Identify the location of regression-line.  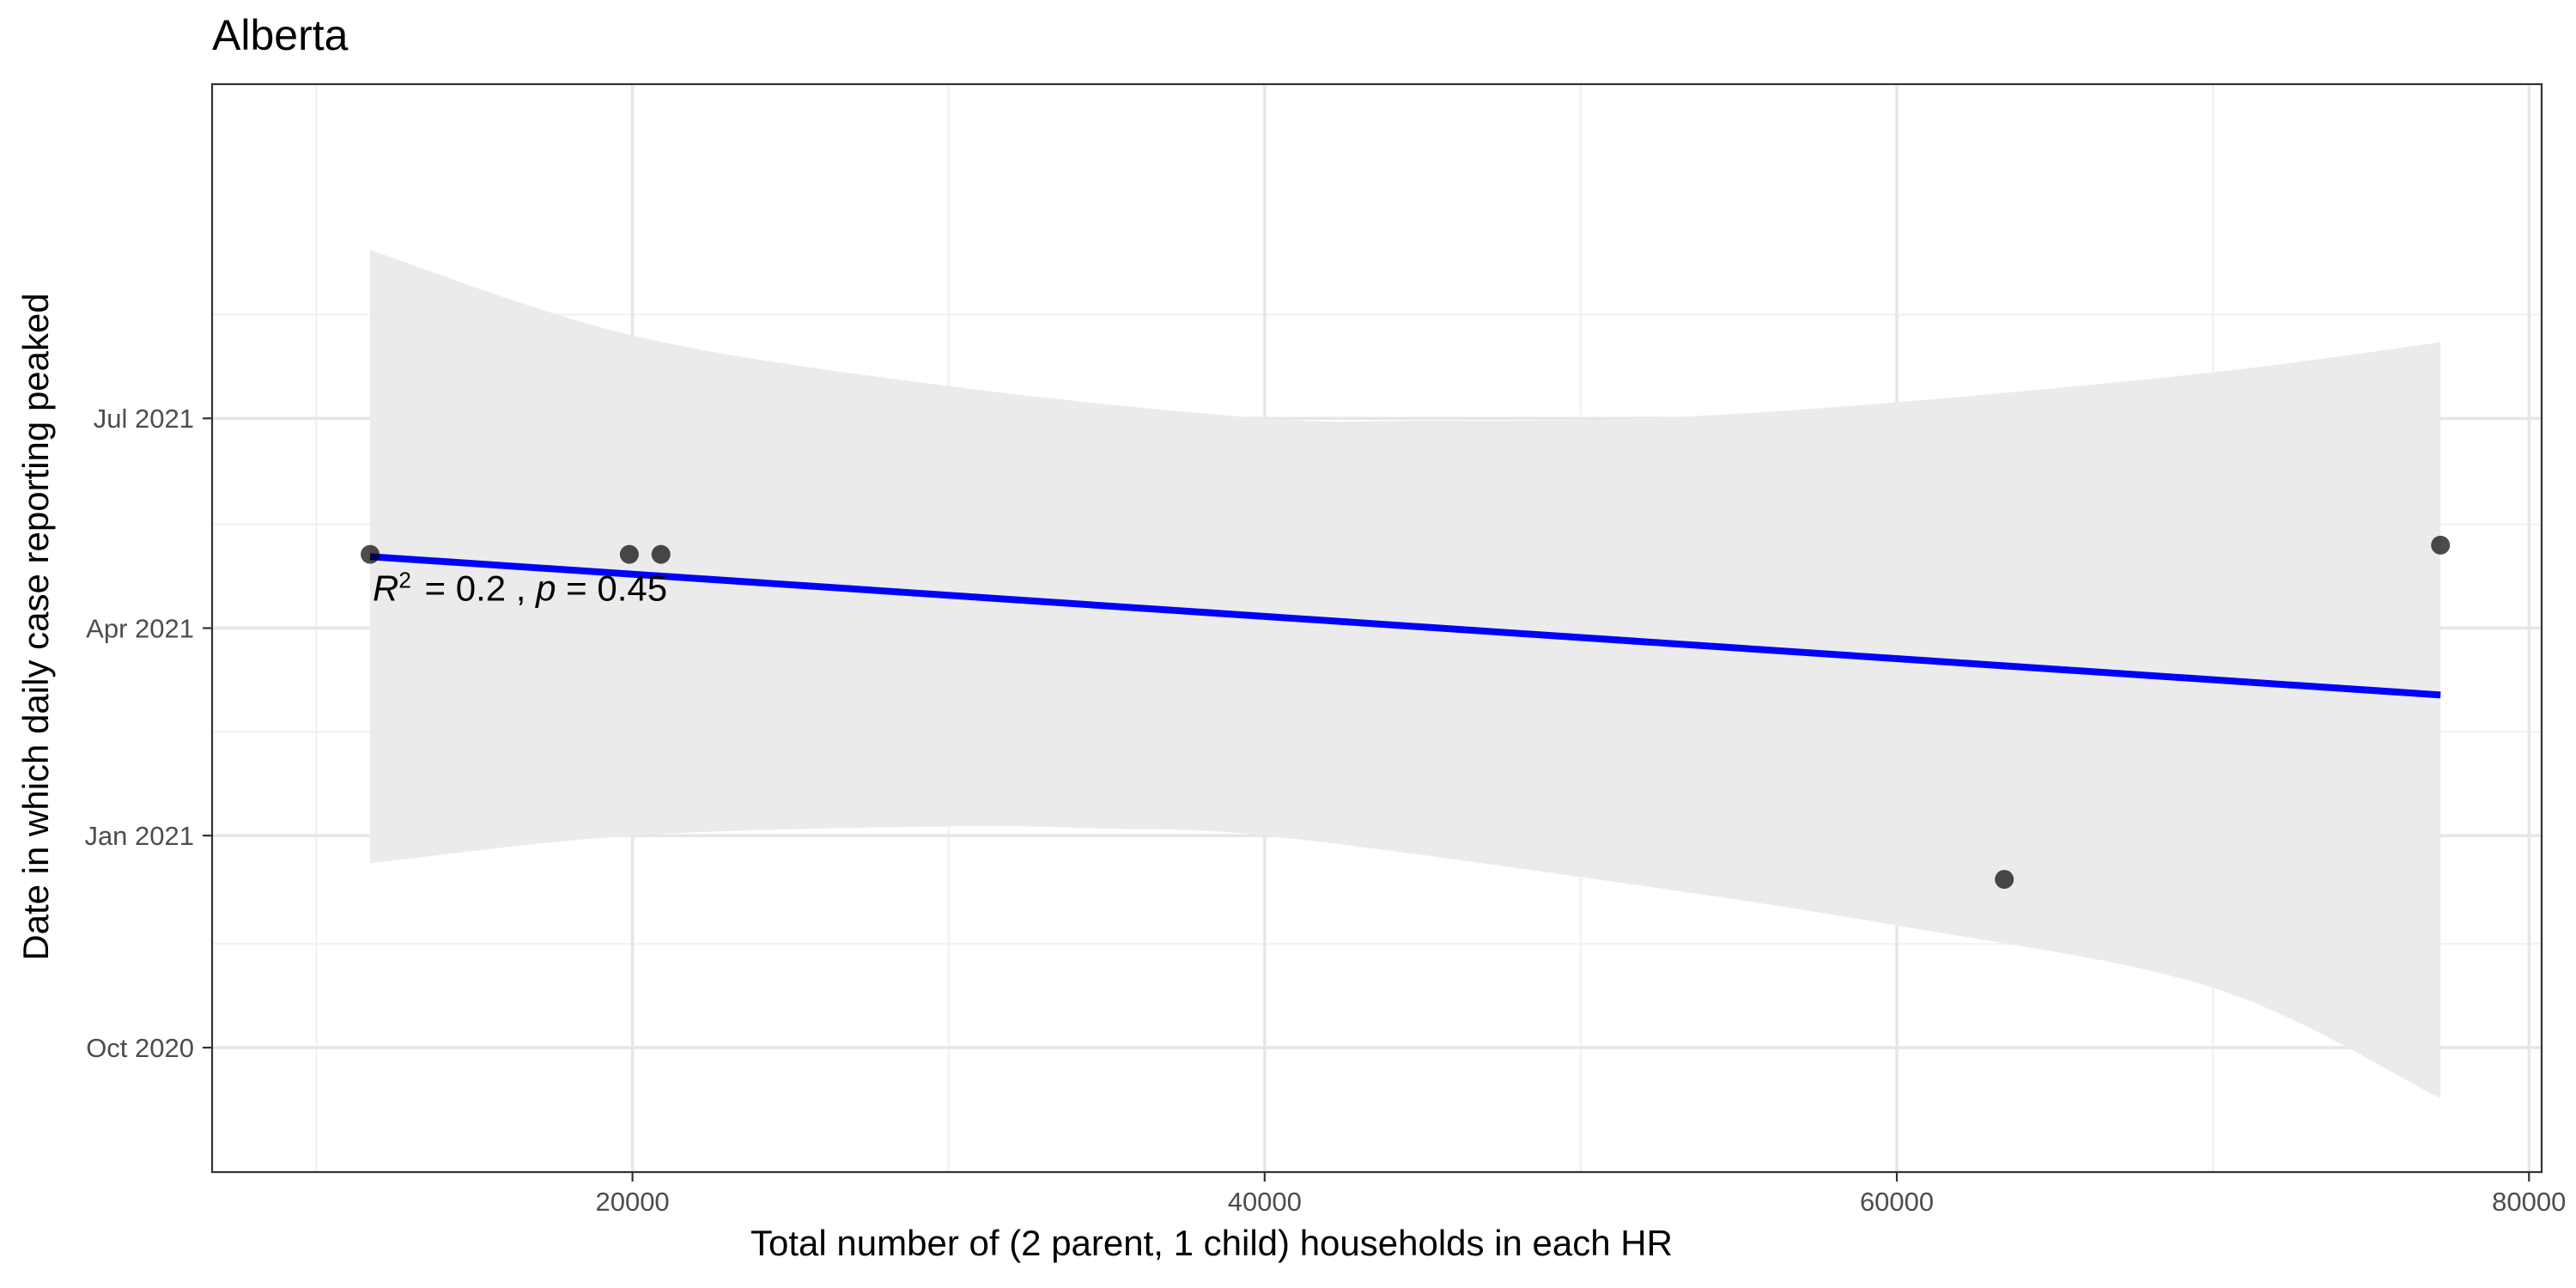
(1405, 626).